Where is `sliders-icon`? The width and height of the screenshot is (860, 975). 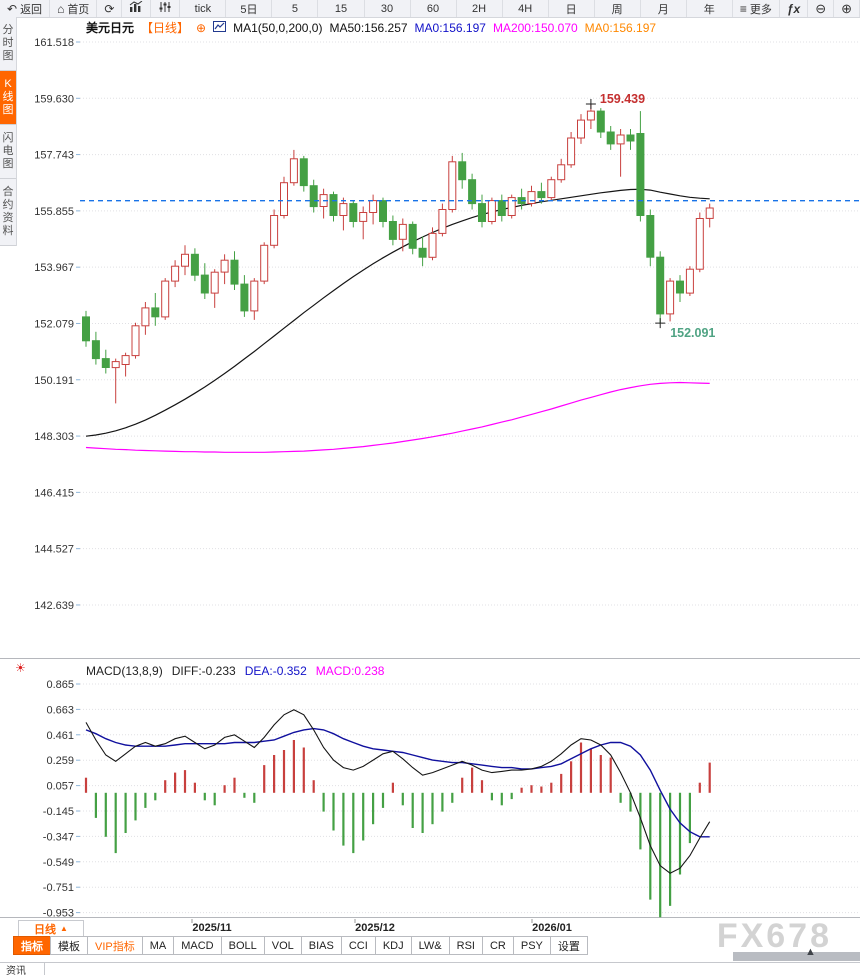 sliders-icon is located at coordinates (165, 8).